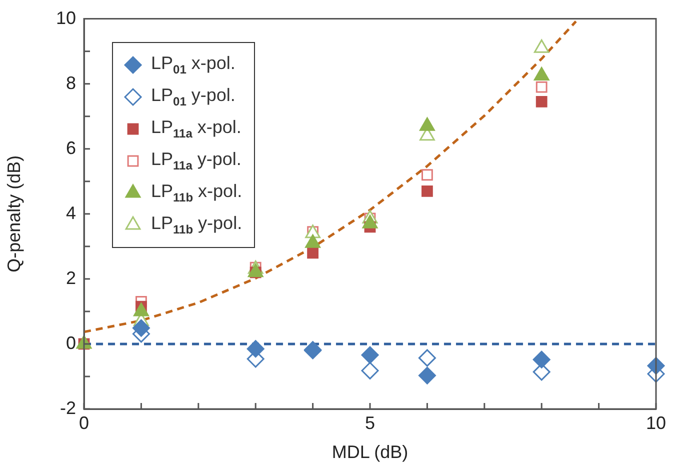  What do you see at coordinates (196, 193) in the screenshot?
I see `legend-label: LP$_{11b}$ x-pol.` at bounding box center [196, 193].